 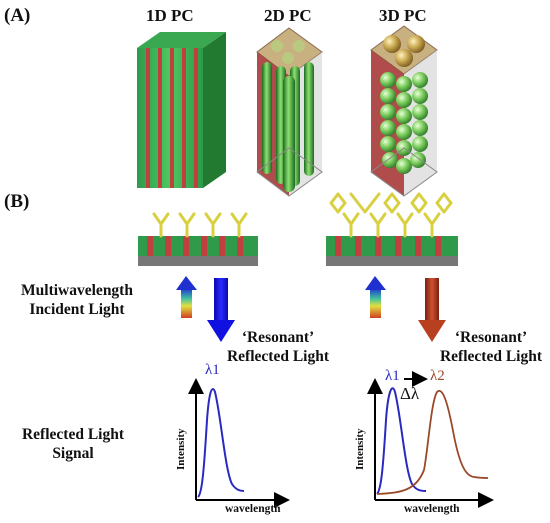 I want to click on panel-b-label: (B), so click(x=17, y=201).